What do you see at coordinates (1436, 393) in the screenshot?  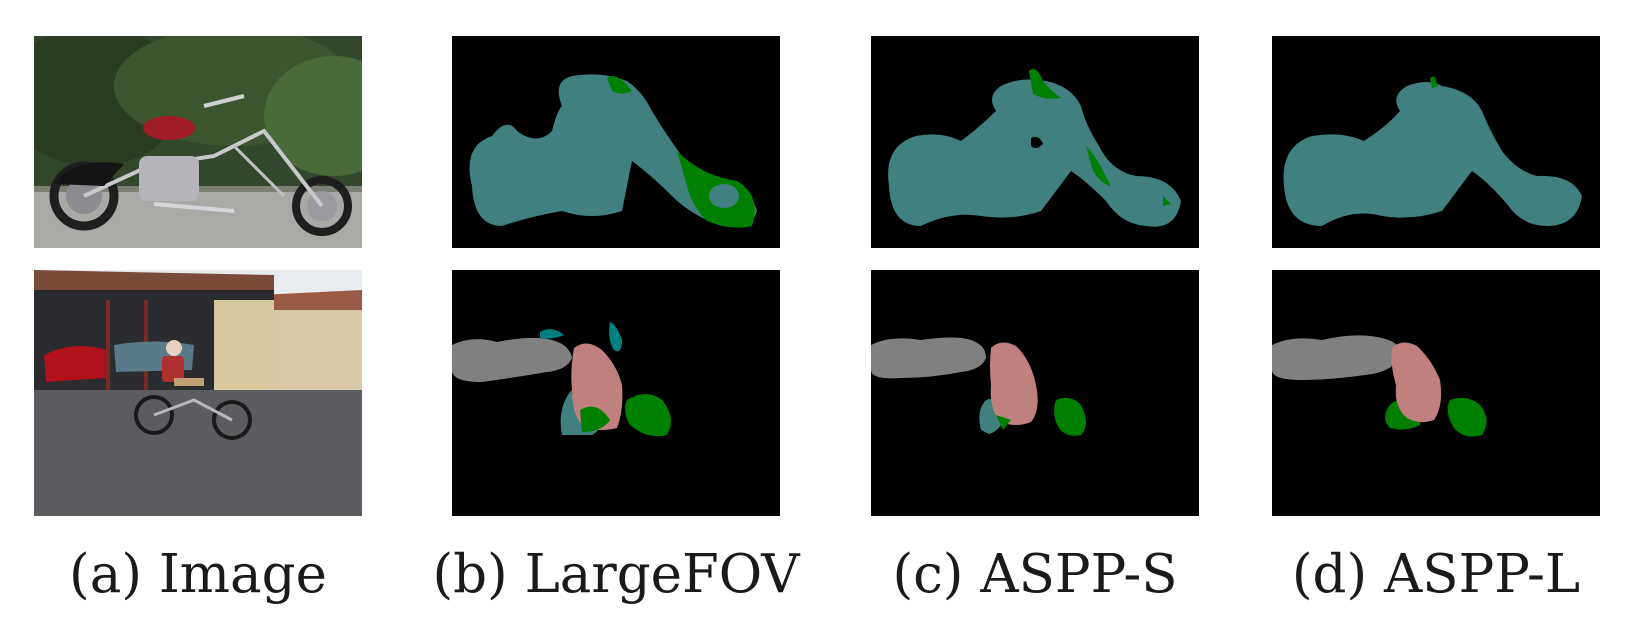 I see `segmentation-aspp-l-cyclist` at bounding box center [1436, 393].